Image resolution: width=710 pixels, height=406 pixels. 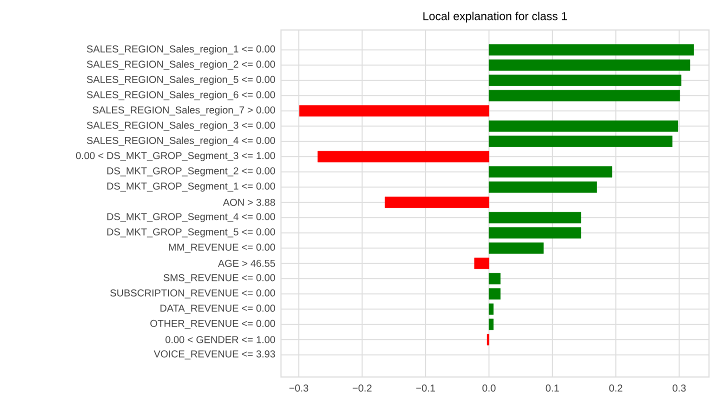 I want to click on y-tick-label: DS_MKT_GROP_Segment_2 <= 0.00, so click(x=191, y=171).